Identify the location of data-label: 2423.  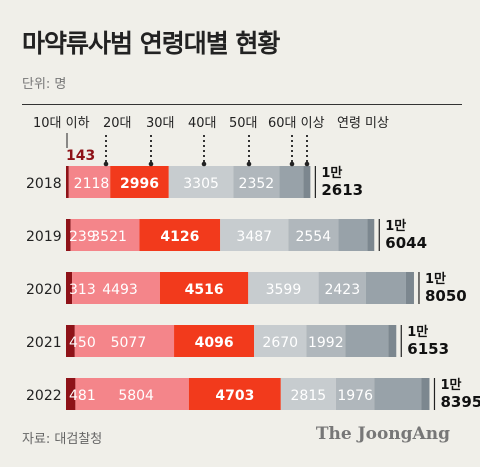
(342, 290).